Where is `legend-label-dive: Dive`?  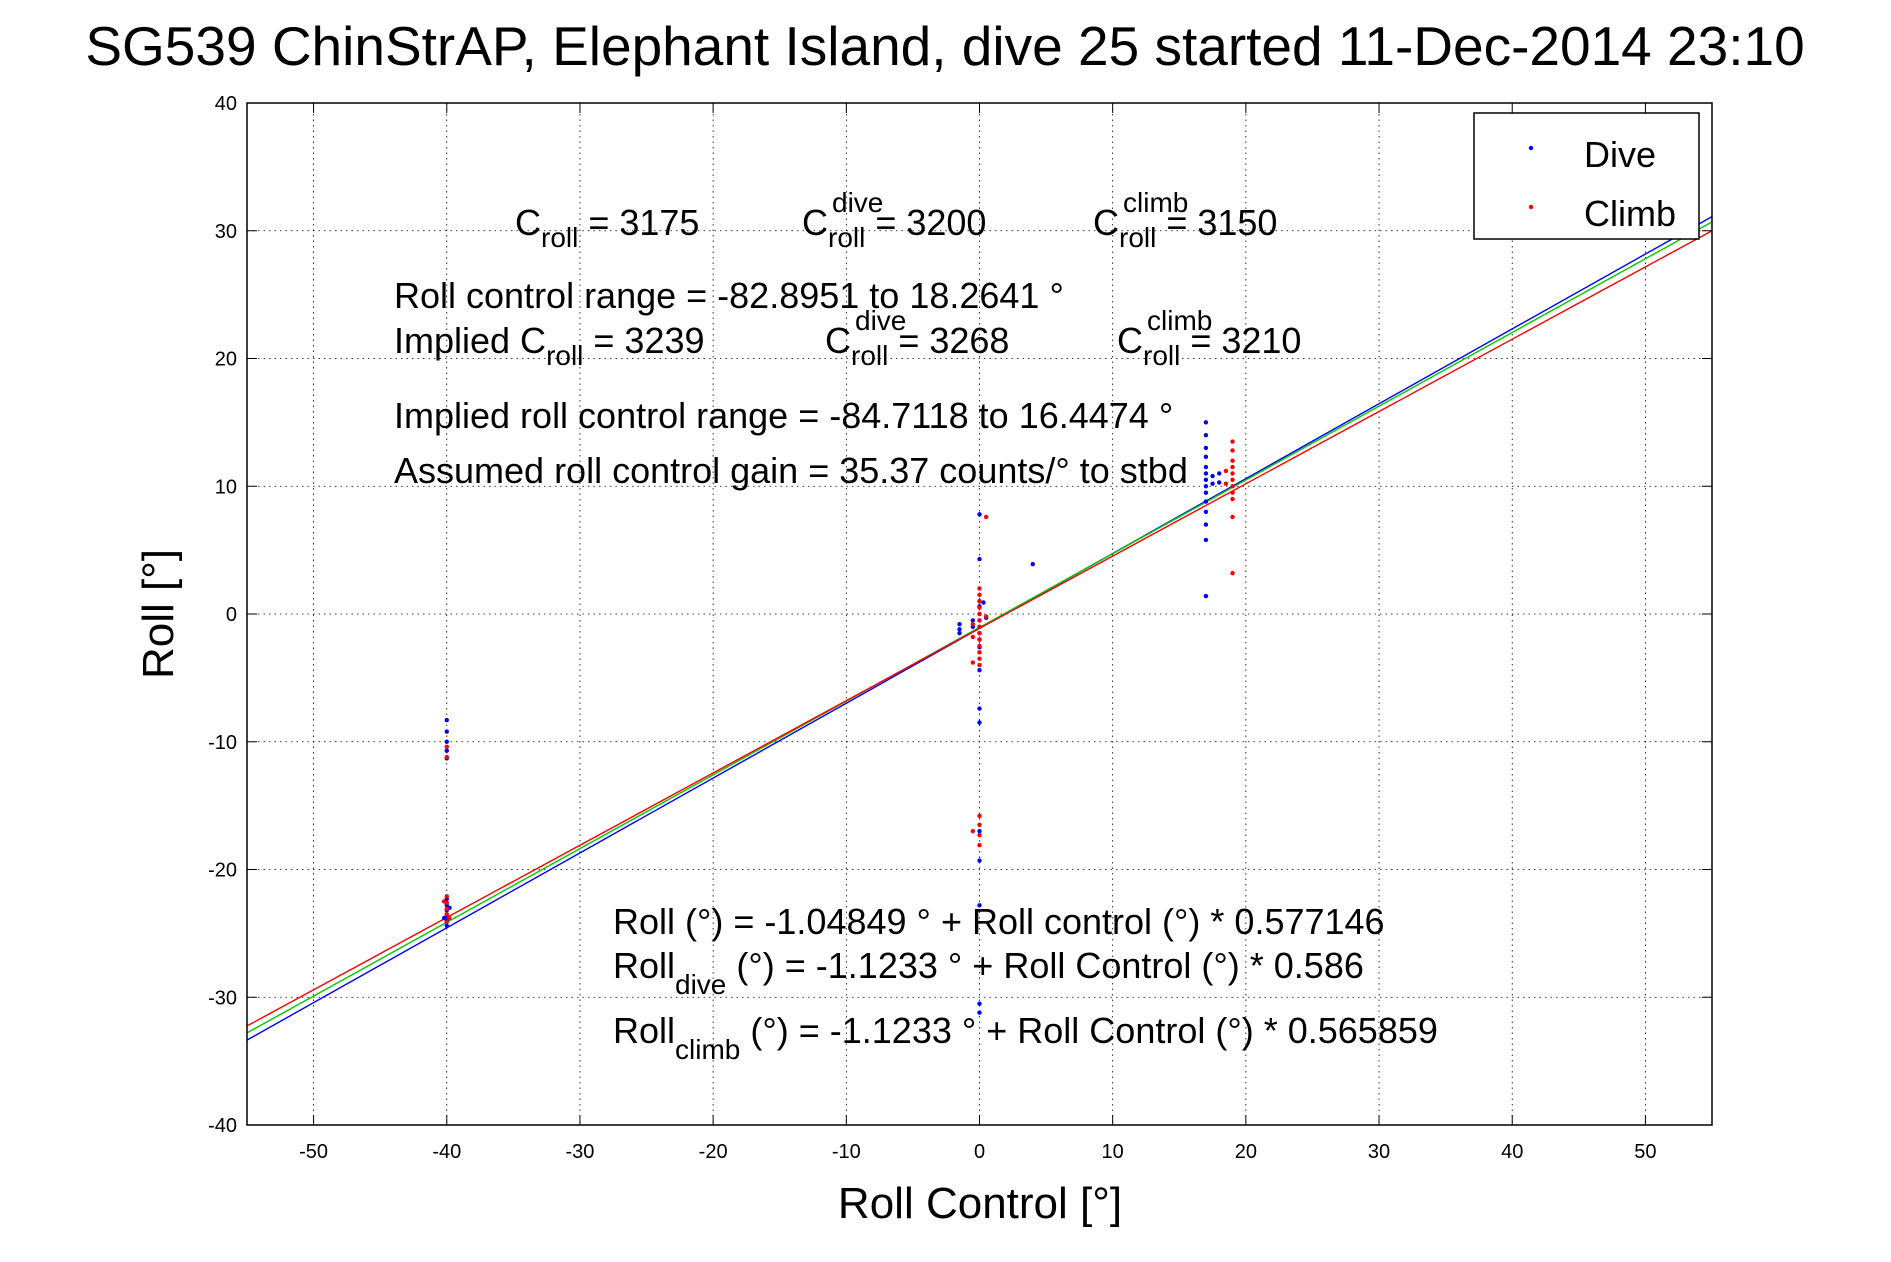
legend-label-dive: Dive is located at coordinates (1620, 154).